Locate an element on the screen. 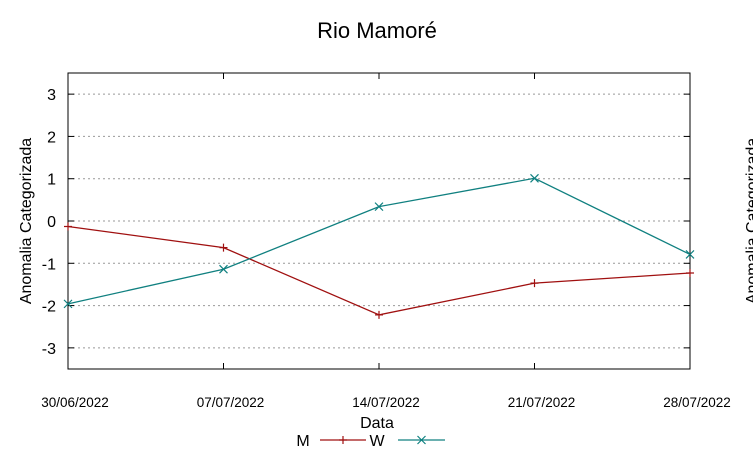 The image size is (753, 463). x-tick-label: 07/07/2022 is located at coordinates (231, 402).